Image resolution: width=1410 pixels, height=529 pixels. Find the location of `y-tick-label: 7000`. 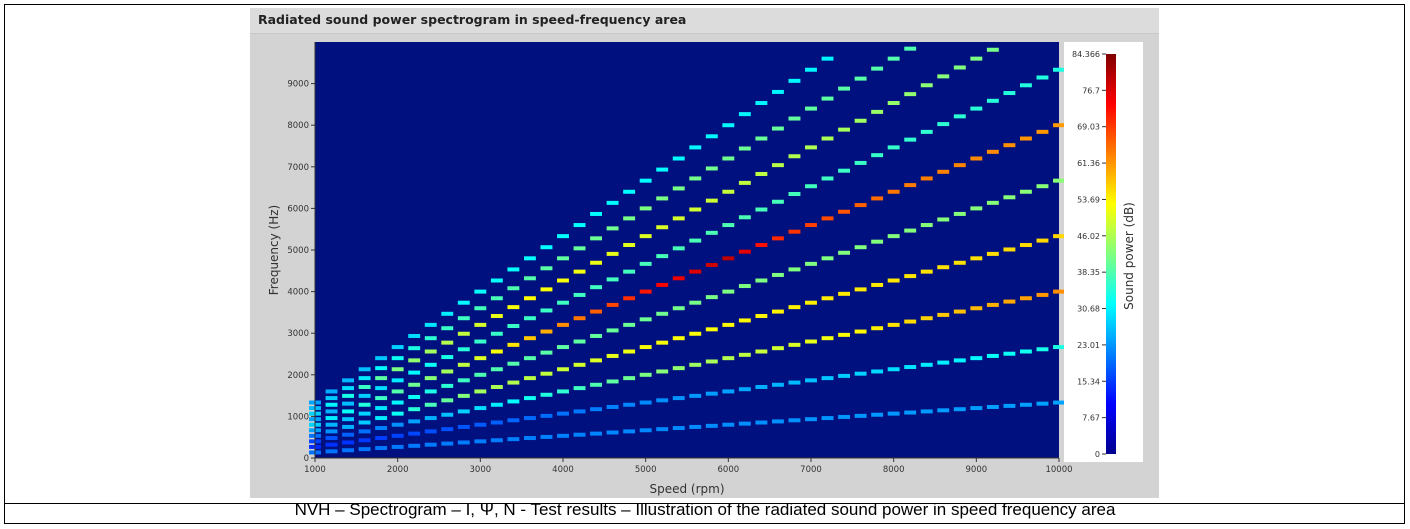

y-tick-label: 7000 is located at coordinates (298, 168).